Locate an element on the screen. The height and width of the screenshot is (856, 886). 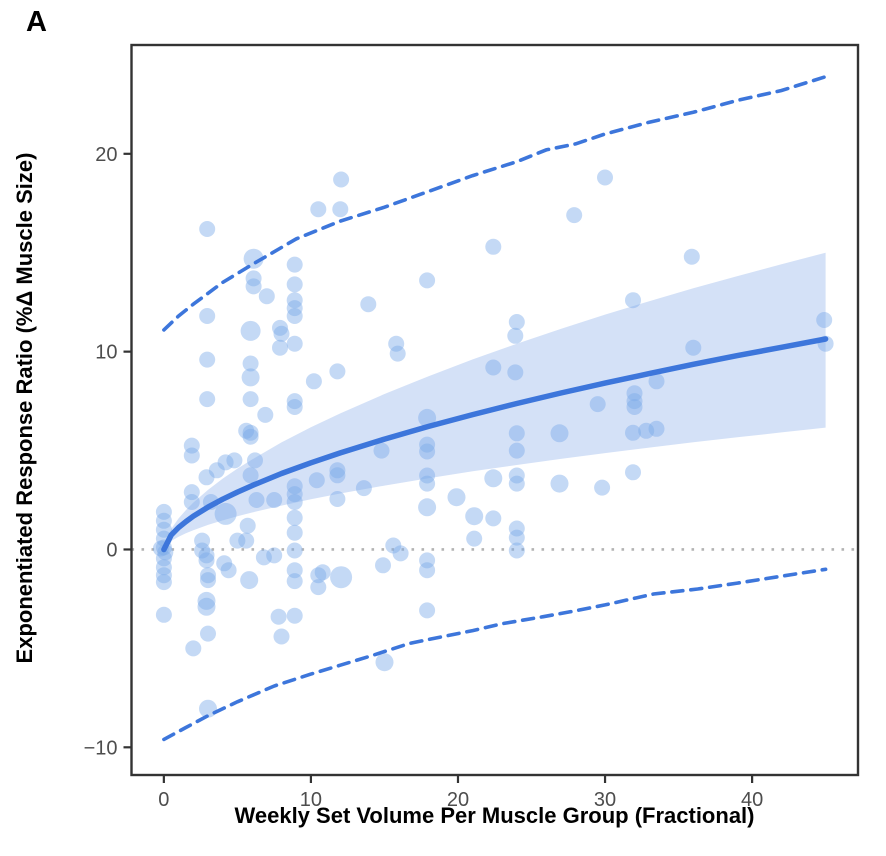
x-tick-label: 30 is located at coordinates (605, 800).